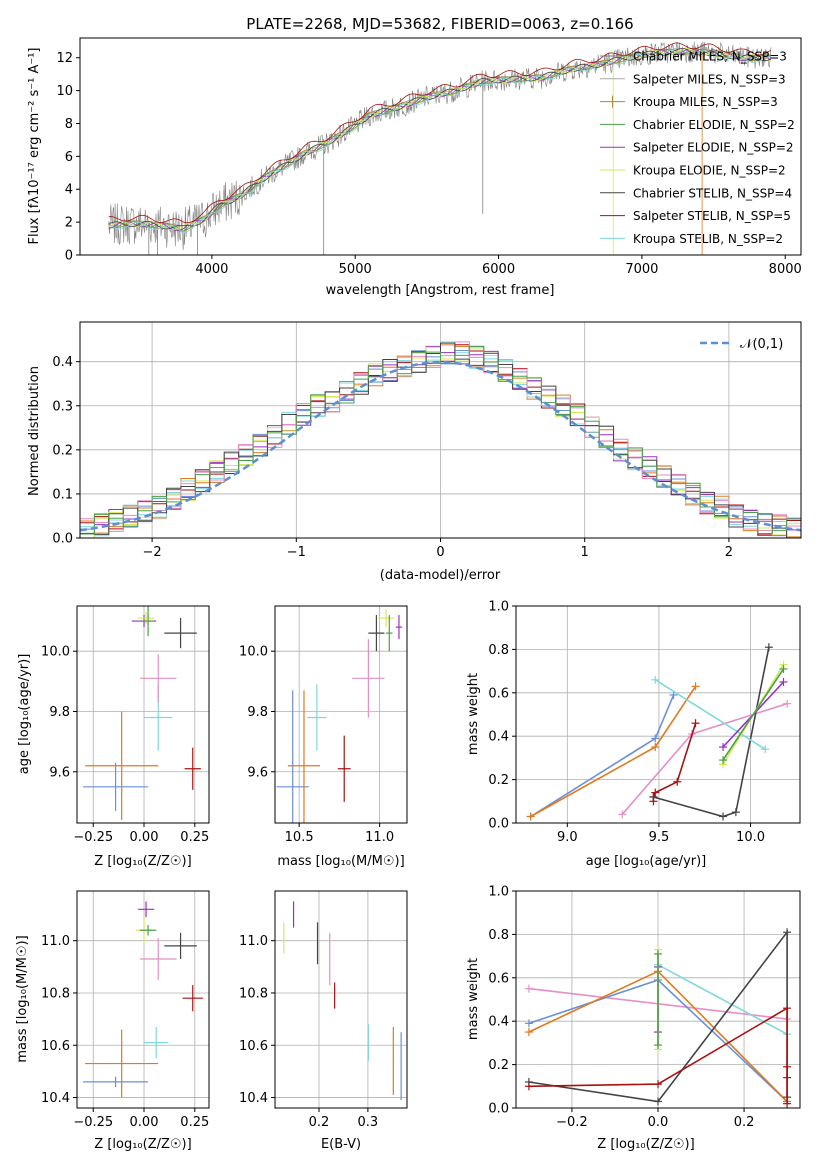 Image resolution: width=819 pixels, height=1170 pixels. I want to click on legend-entry-label: Salpeter ELODIE, N_SSP=2, so click(713, 148).